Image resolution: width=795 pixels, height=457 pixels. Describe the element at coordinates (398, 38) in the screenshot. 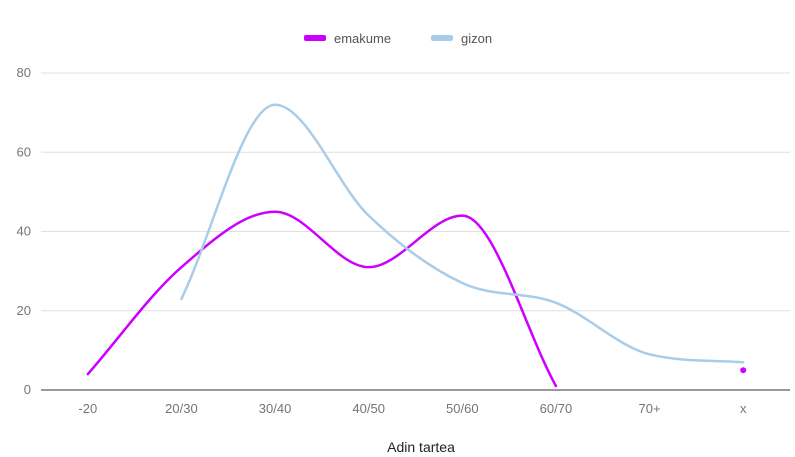

I see `legend: emakume gizon` at that location.